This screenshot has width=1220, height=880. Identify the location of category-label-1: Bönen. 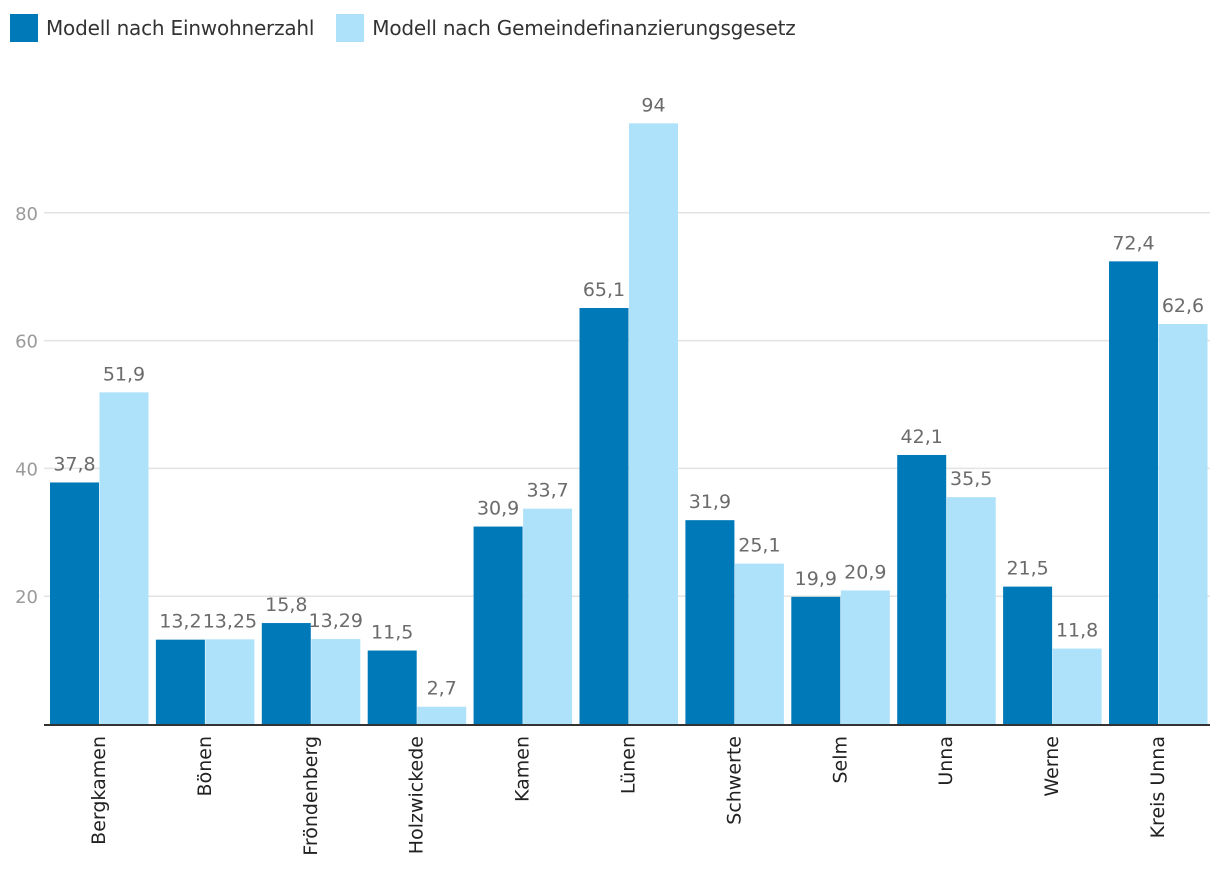
(205, 766).